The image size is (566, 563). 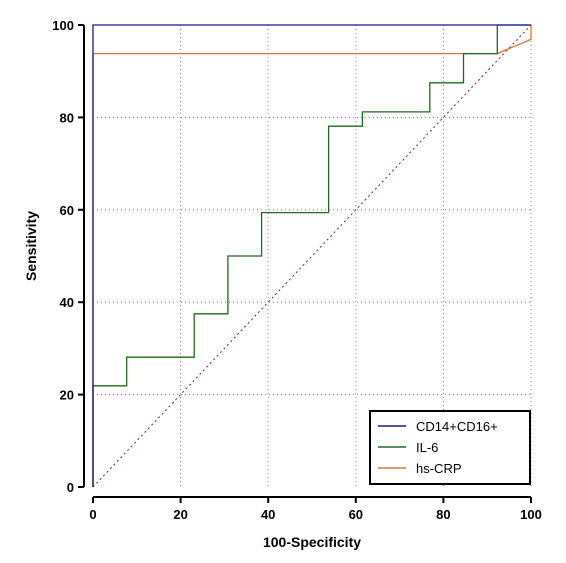 I want to click on x-tick-label: 80, so click(x=443, y=514).